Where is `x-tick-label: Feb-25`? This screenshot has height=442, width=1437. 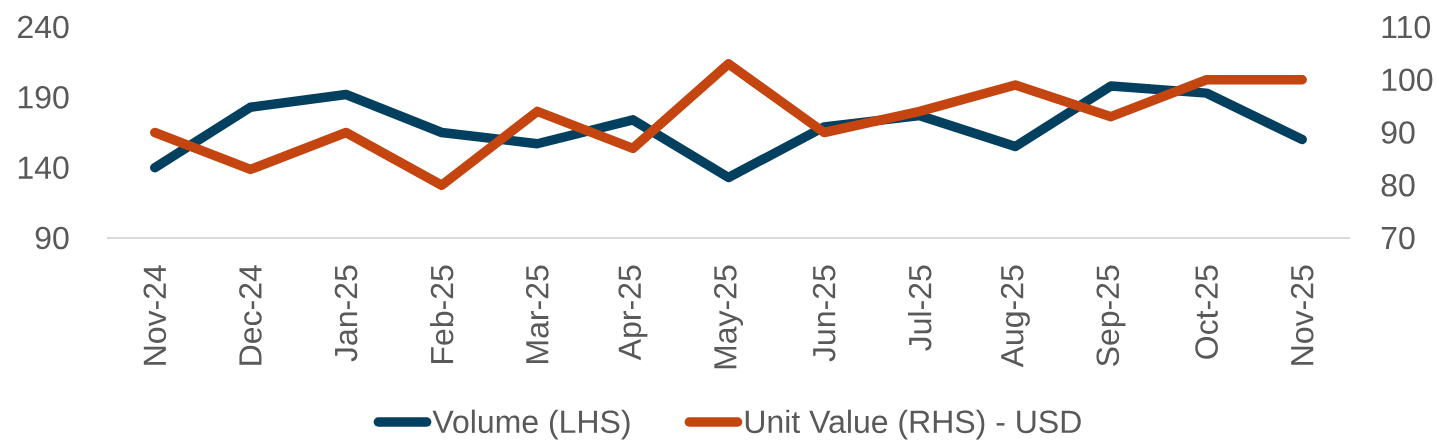
x-tick-label: Feb-25 is located at coordinates (441, 314).